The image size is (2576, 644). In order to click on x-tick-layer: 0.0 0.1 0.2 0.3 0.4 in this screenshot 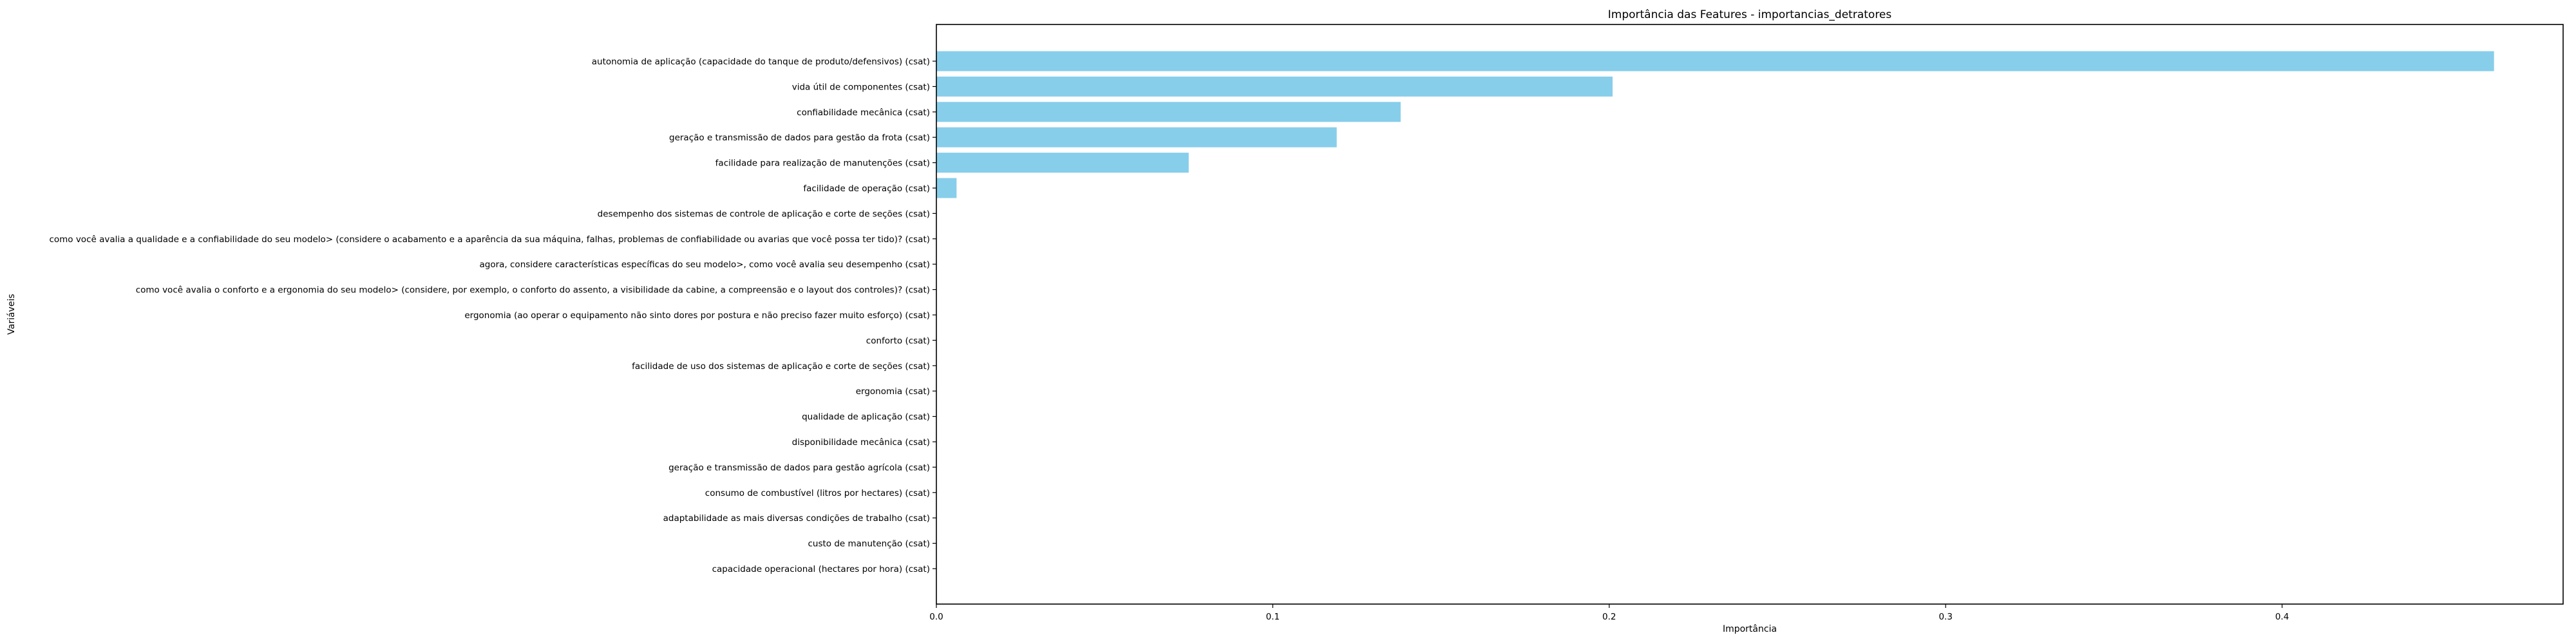, I will do `click(1609, 613)`.